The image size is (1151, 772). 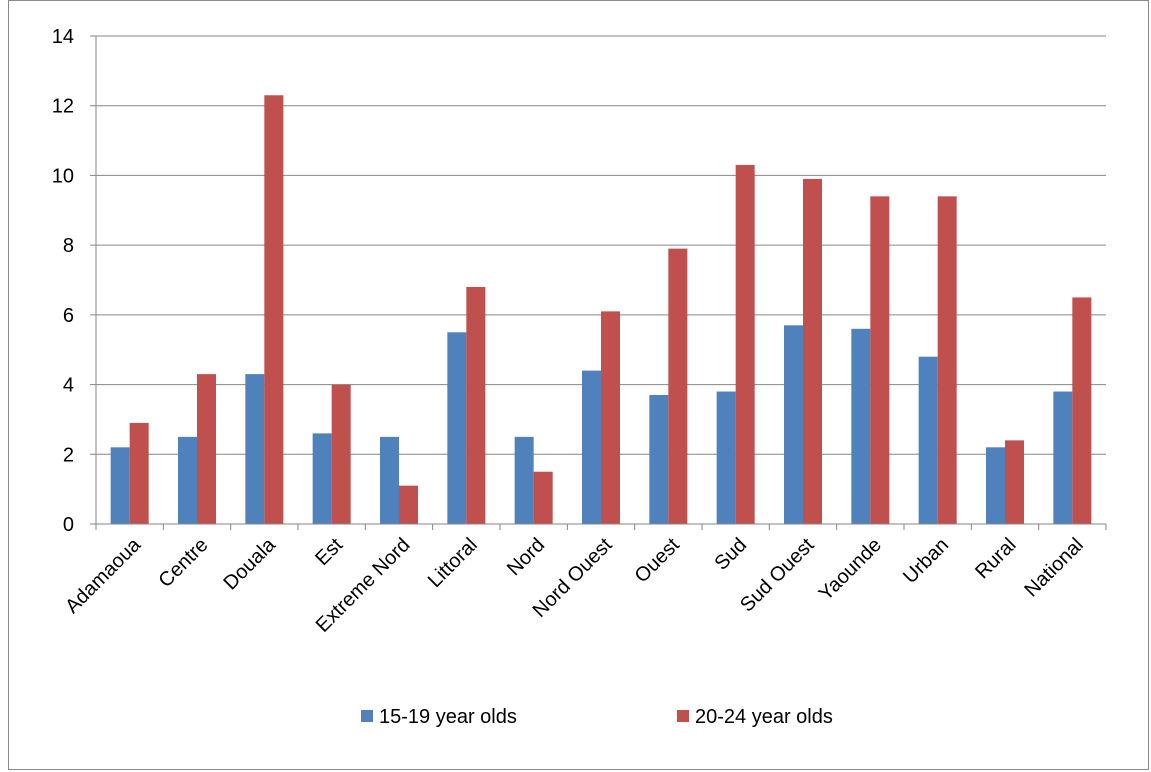 What do you see at coordinates (526, 557) in the screenshot?
I see `x-tick-label: Nord` at bounding box center [526, 557].